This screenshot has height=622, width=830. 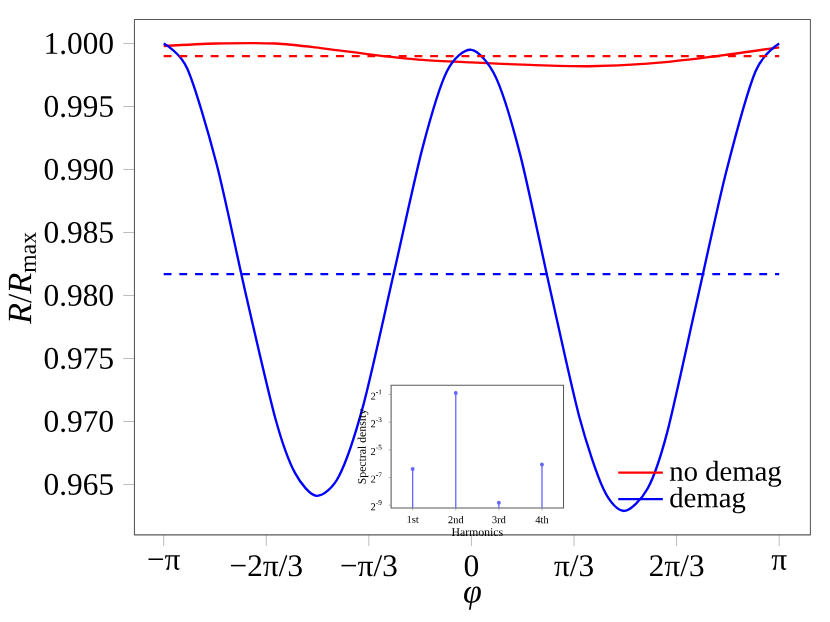 I want to click on y-tick-label: 0.975, so click(x=78, y=359).